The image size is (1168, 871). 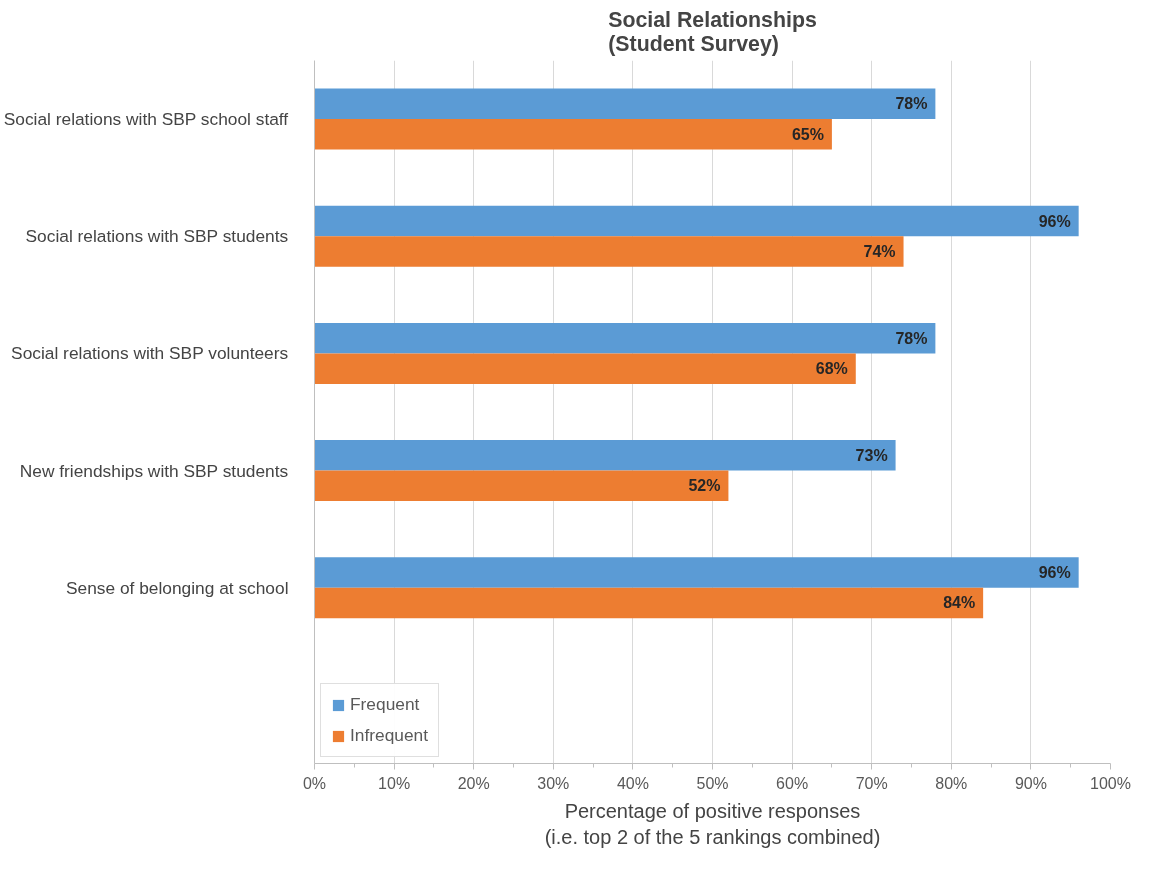 What do you see at coordinates (314, 783) in the screenshot?
I see `x-tick-label: 0%` at bounding box center [314, 783].